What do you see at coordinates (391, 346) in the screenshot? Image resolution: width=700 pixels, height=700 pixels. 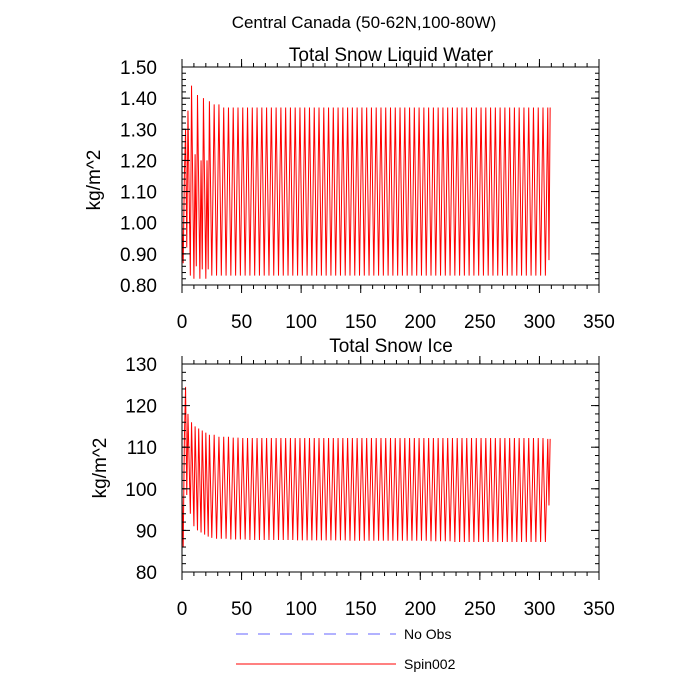 I see `chart-title: Total Snow Ice` at bounding box center [391, 346].